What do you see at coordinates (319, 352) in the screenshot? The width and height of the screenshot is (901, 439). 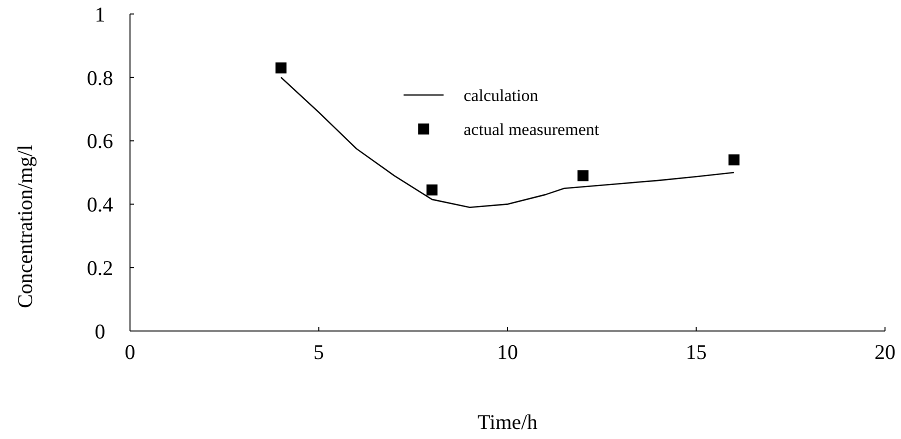 I see `x-tick-label: 5` at bounding box center [319, 352].